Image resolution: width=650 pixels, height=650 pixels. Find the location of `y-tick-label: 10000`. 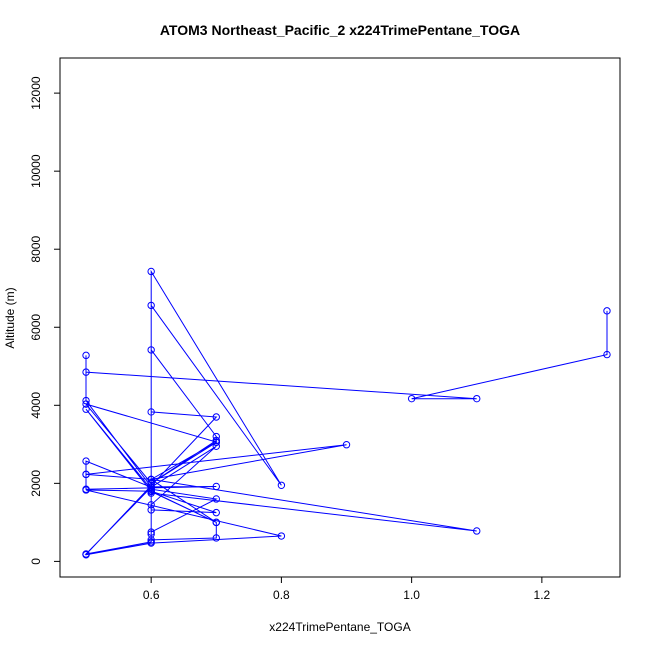

y-tick-label: 10000 is located at coordinates (36, 171).